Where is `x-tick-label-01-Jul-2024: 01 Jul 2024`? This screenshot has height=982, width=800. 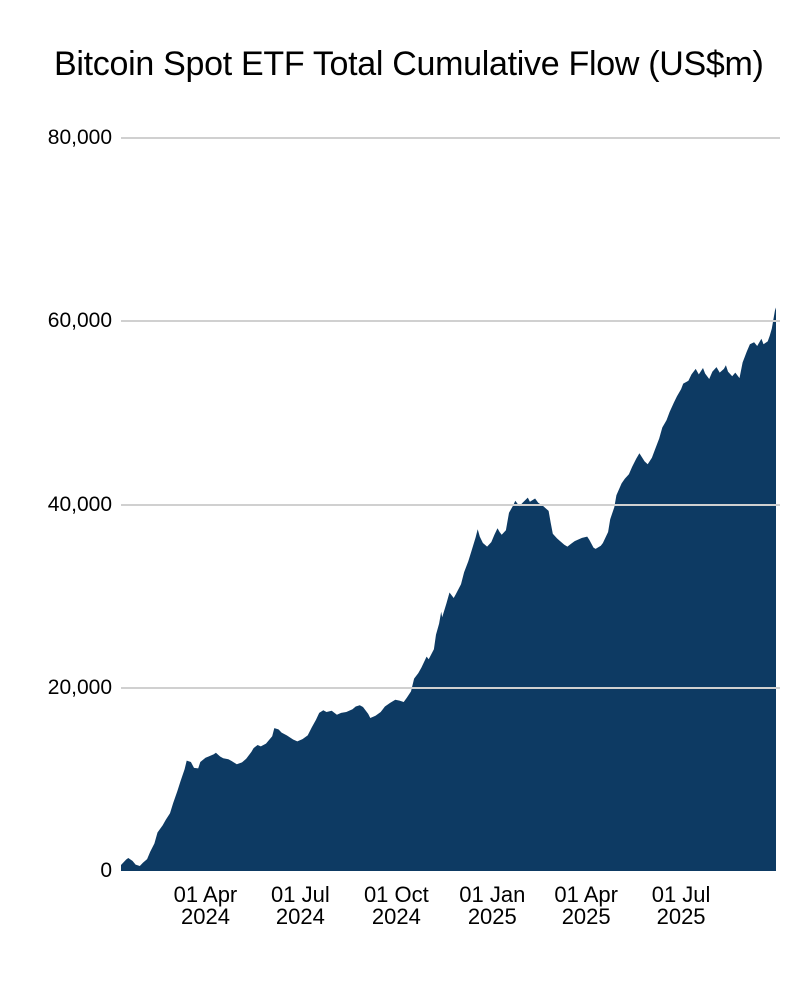
x-tick-label-01-Jul-2024: 01 Jul 2024 is located at coordinates (300, 906).